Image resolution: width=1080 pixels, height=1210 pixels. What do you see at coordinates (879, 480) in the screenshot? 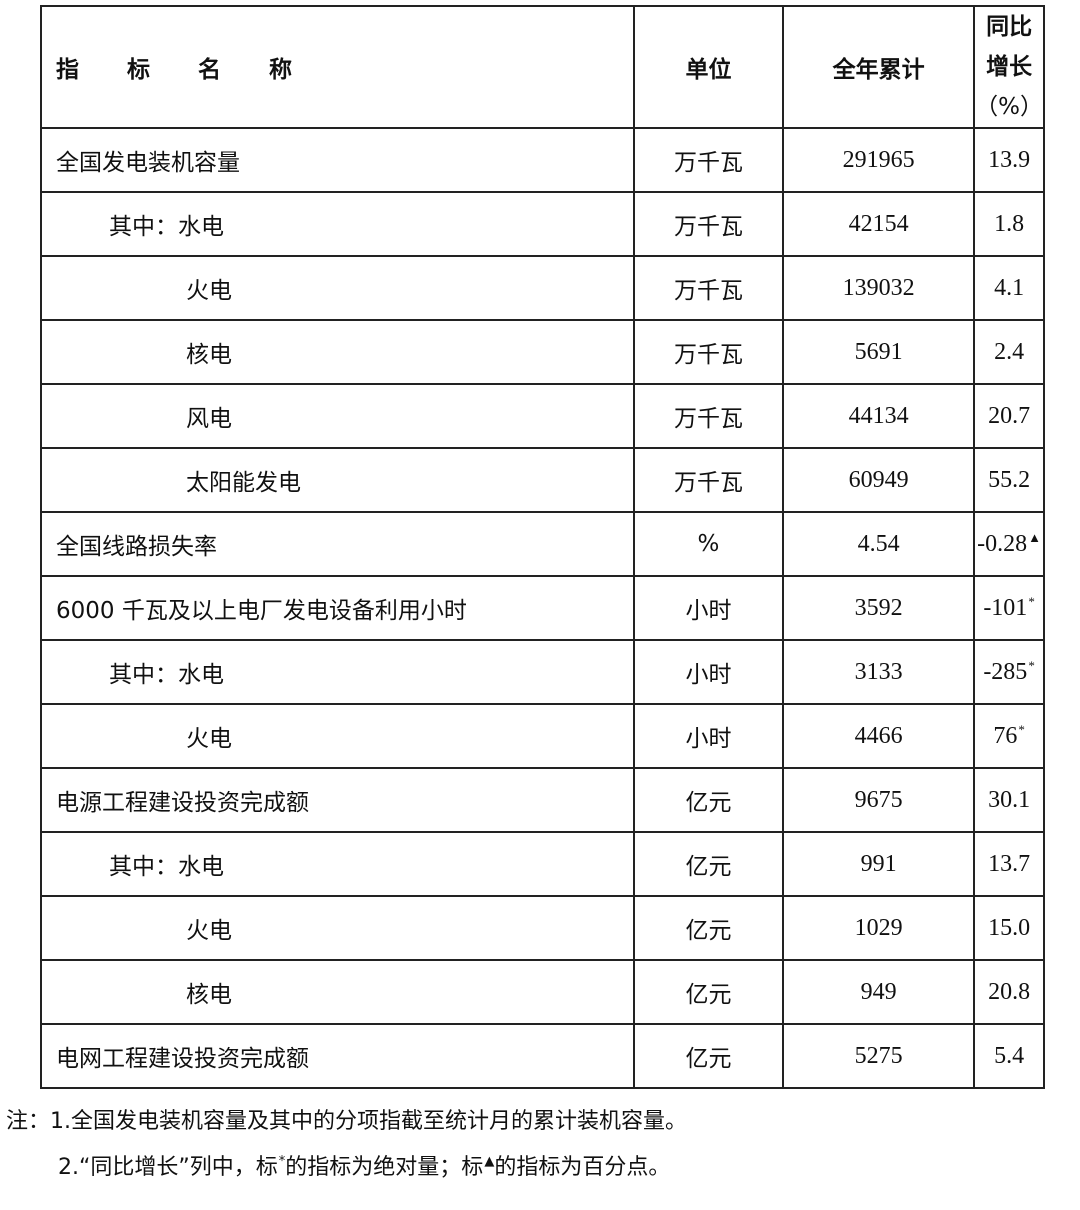
I see `total-cell: 60949` at bounding box center [879, 480].